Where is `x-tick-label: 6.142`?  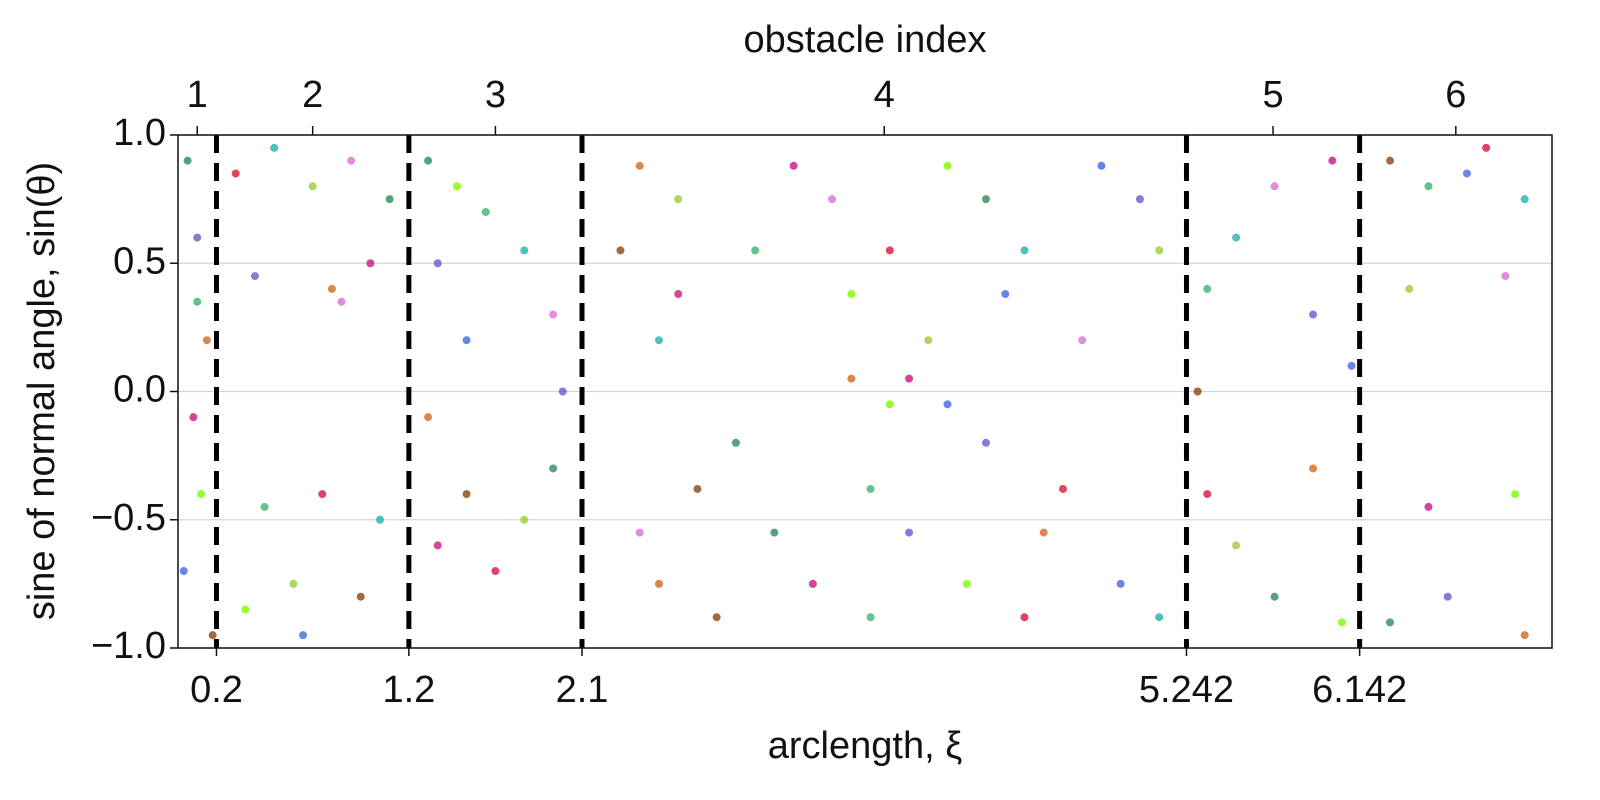 x-tick-label: 6.142 is located at coordinates (1359, 690).